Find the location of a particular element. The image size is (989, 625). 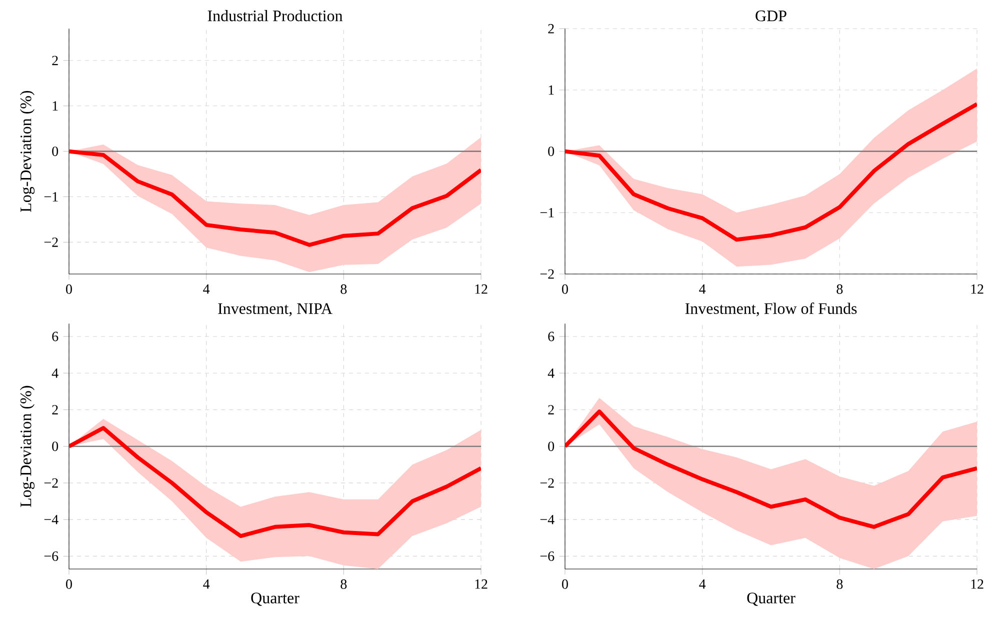

chart-title: Investment, NIPA is located at coordinates (275, 309).